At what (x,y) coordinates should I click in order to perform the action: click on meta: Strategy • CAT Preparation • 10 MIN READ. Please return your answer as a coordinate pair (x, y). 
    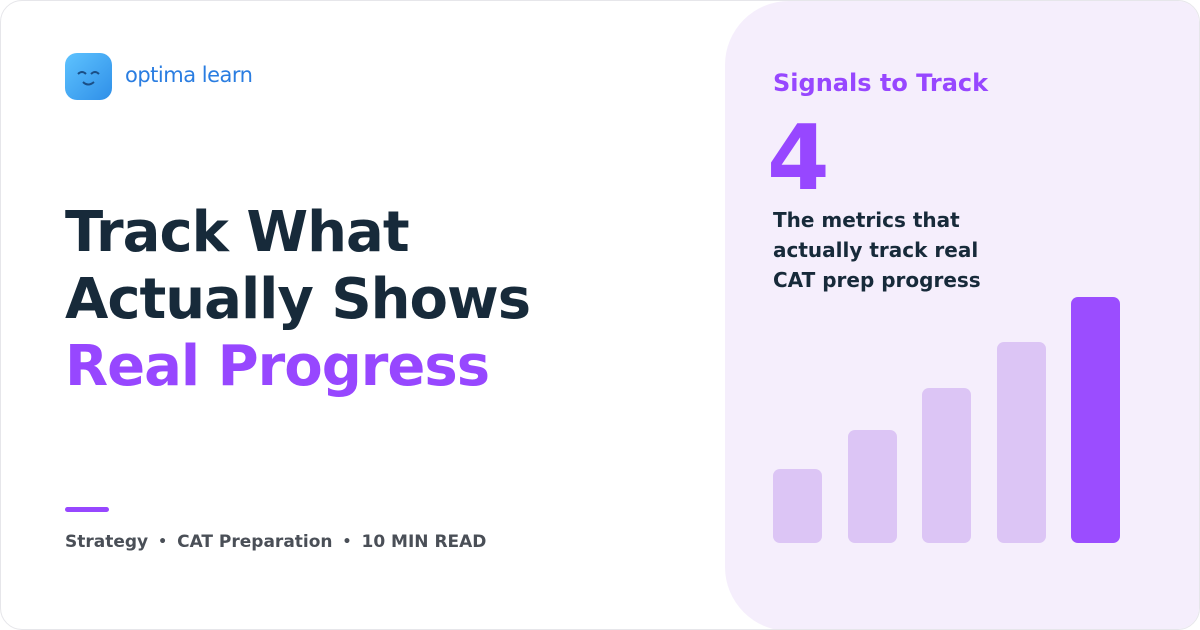
    Looking at the image, I should click on (275, 542).